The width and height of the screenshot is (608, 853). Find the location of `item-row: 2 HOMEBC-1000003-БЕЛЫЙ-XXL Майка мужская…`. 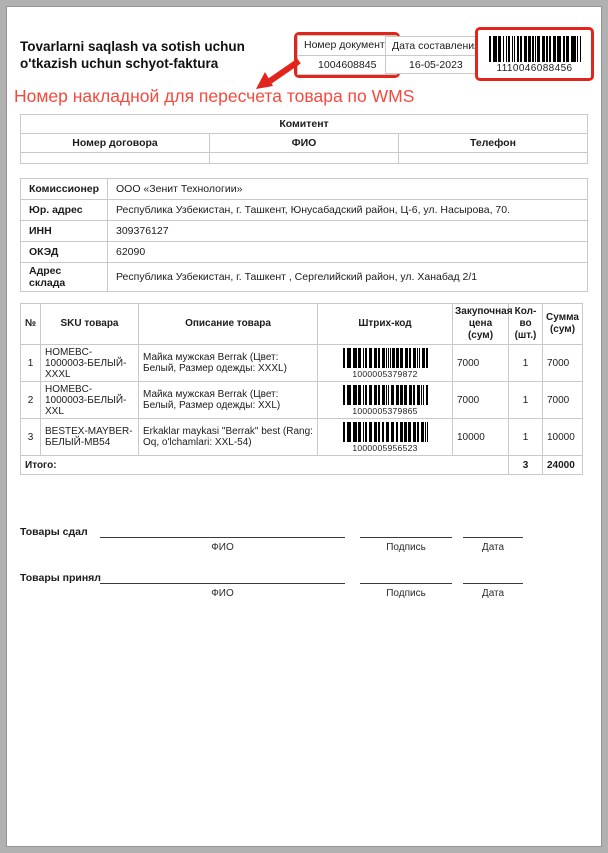

item-row: 2 HOMEBC-1000003-БЕЛЫЙ-XXL Майка мужская… is located at coordinates (301, 400).